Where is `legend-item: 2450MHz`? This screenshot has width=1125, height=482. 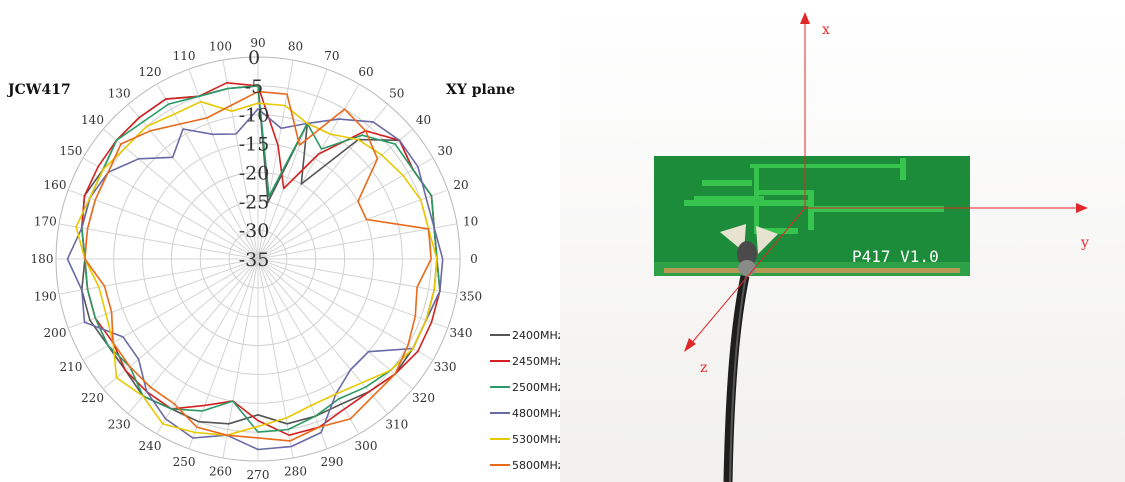 legend-item: 2450MHz is located at coordinates (527, 361).